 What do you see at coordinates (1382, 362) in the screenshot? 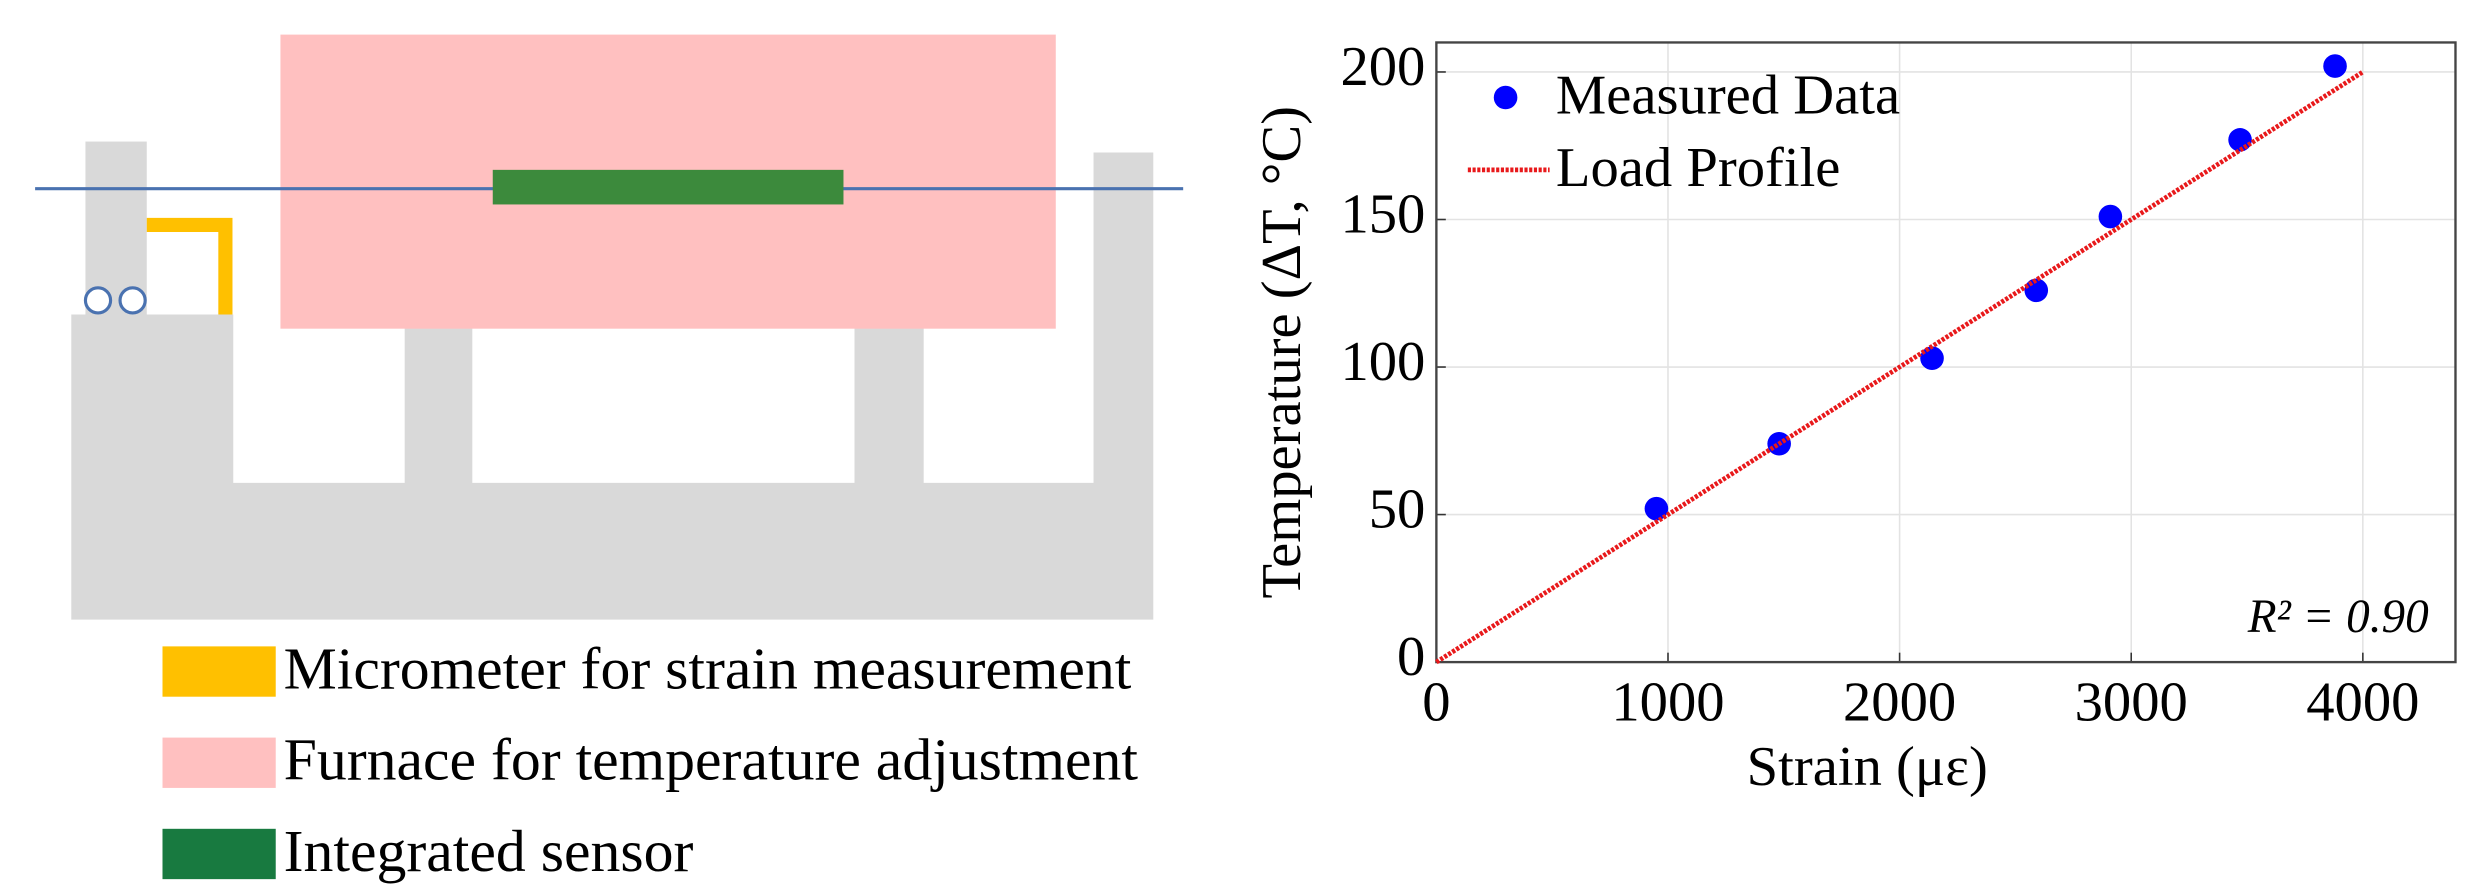
I see `y-tick-label: 100` at bounding box center [1382, 362].